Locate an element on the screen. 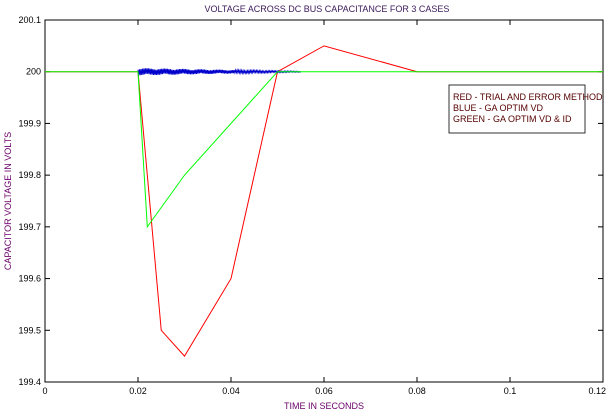  legend-entry-blue: BLUE - GA OPTIM VD is located at coordinates (498, 108).